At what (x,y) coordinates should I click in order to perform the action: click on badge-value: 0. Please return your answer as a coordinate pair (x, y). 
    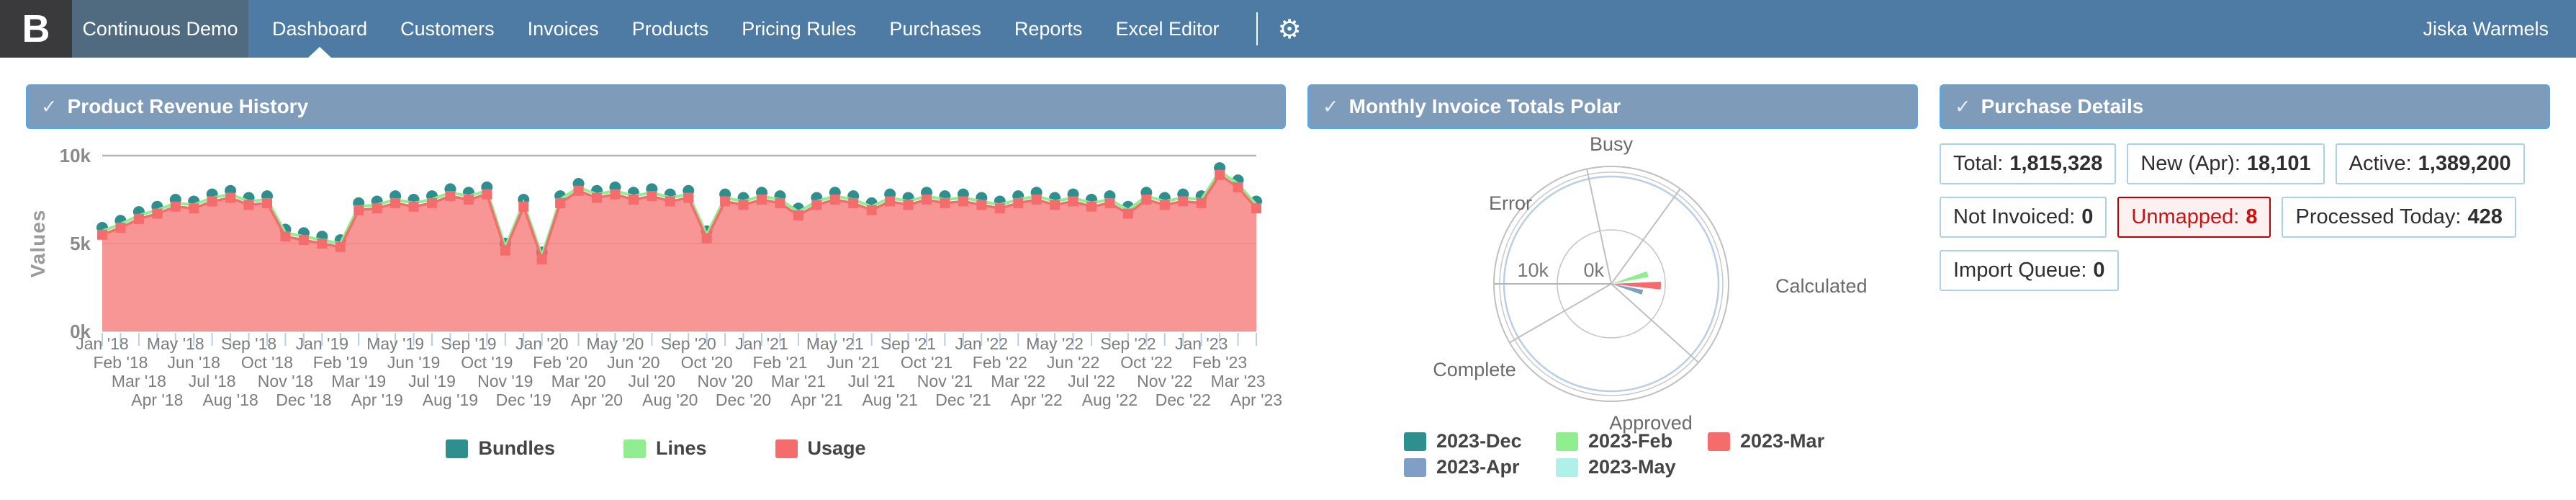
    Looking at the image, I should click on (2099, 270).